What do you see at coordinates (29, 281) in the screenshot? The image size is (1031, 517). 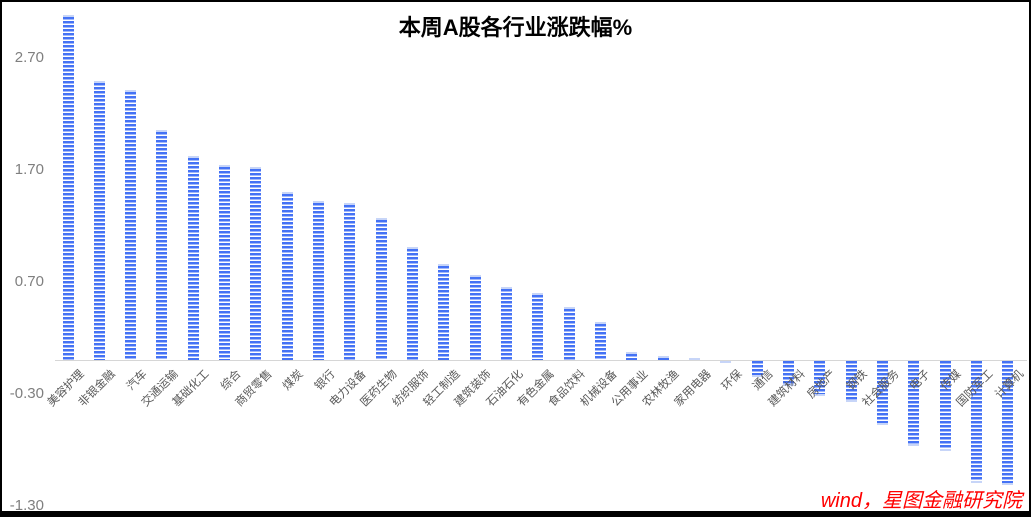 I see `y-axis-tick-label: 0.70` at bounding box center [29, 281].